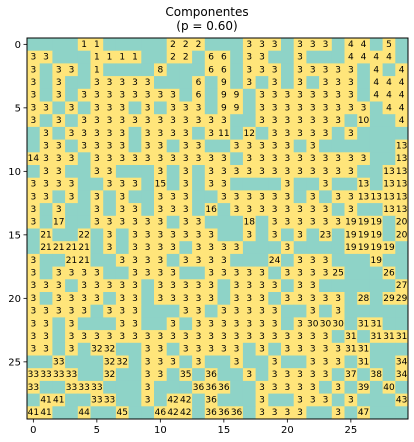 Image resolution: width=414 pixels, height=442 pixels. Describe the element at coordinates (224, 388) in the screenshot. I see `cell-component-label: 36` at that location.